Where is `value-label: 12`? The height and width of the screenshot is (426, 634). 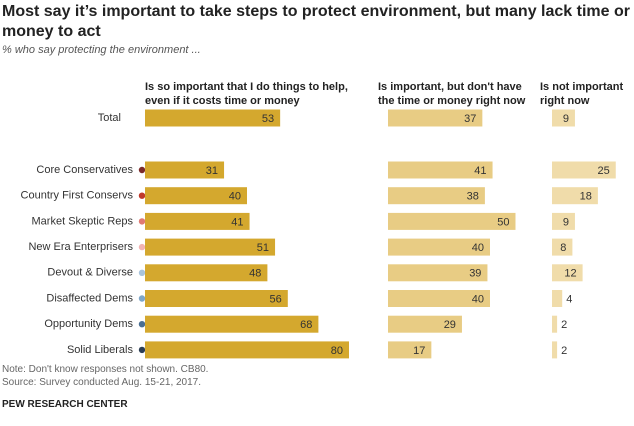 value-label: 12 is located at coordinates (570, 274).